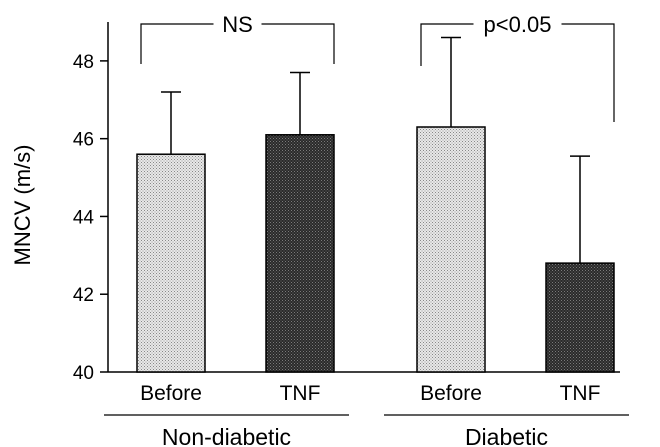 The width and height of the screenshot is (660, 447). I want to click on bar-diabetic-before, so click(451, 249).